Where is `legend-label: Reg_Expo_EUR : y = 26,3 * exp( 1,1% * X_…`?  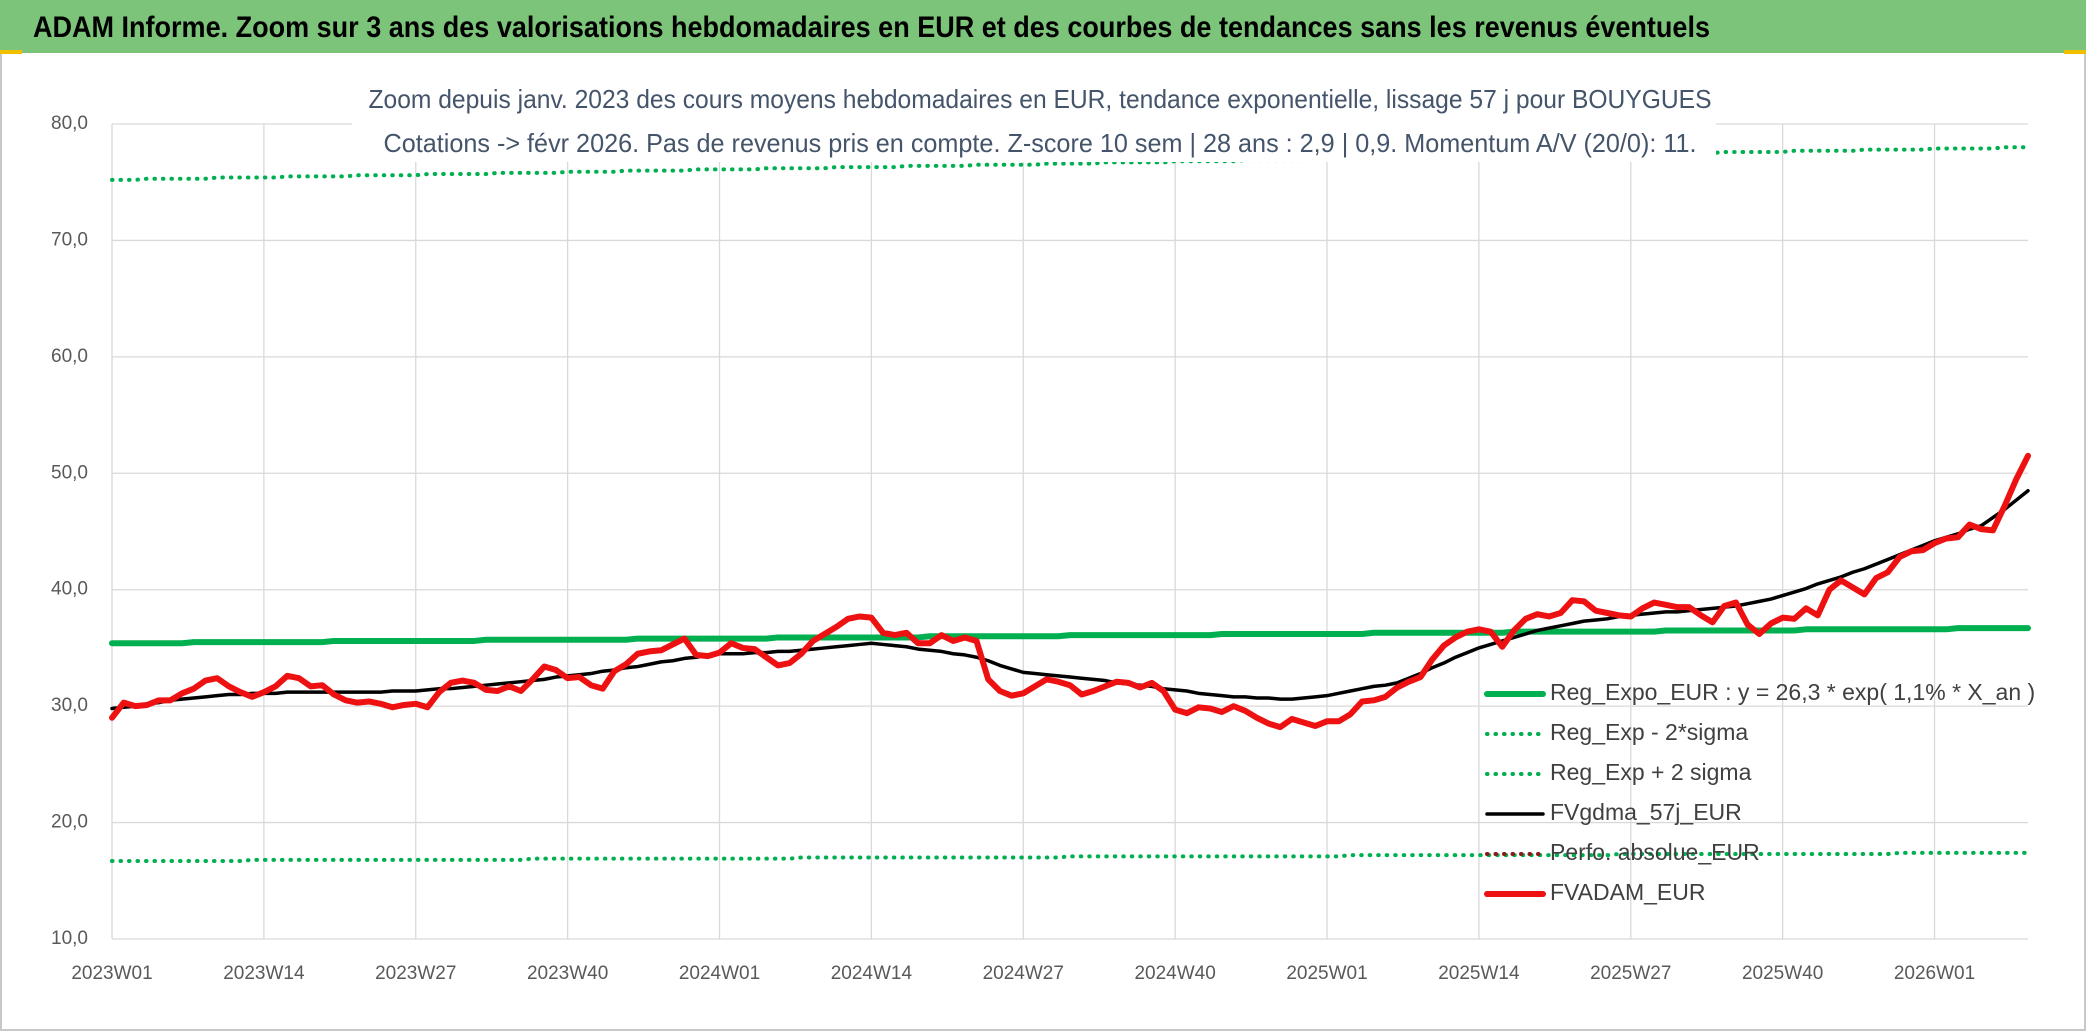
legend-label: Reg_Expo_EUR : y = 26,3 * exp( 1,1% * X_… is located at coordinates (1792, 692).